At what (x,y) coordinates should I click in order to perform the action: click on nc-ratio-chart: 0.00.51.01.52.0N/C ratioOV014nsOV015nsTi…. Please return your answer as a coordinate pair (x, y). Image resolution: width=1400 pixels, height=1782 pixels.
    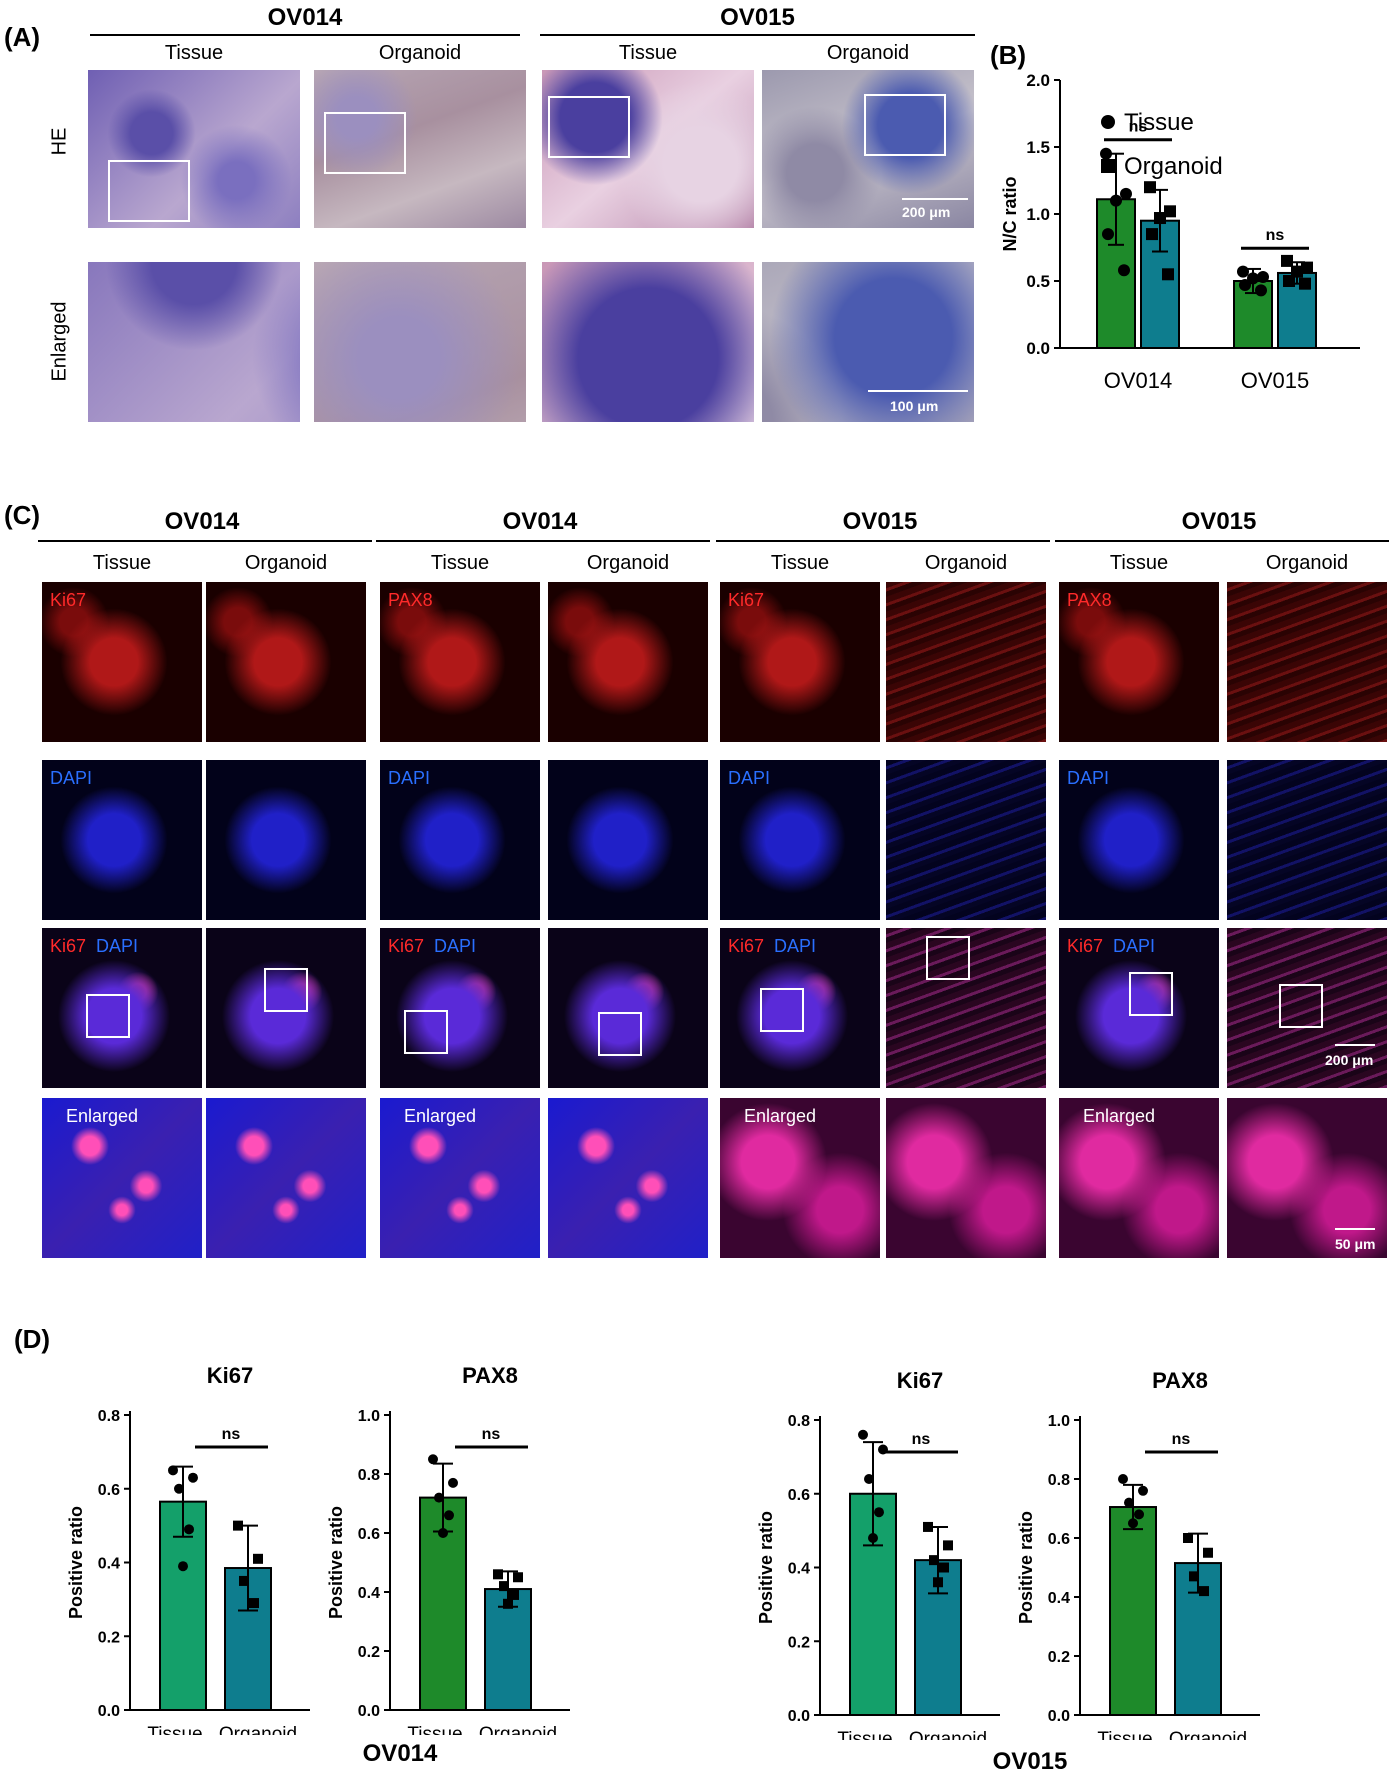
    Looking at the image, I should click on (1180, 232).